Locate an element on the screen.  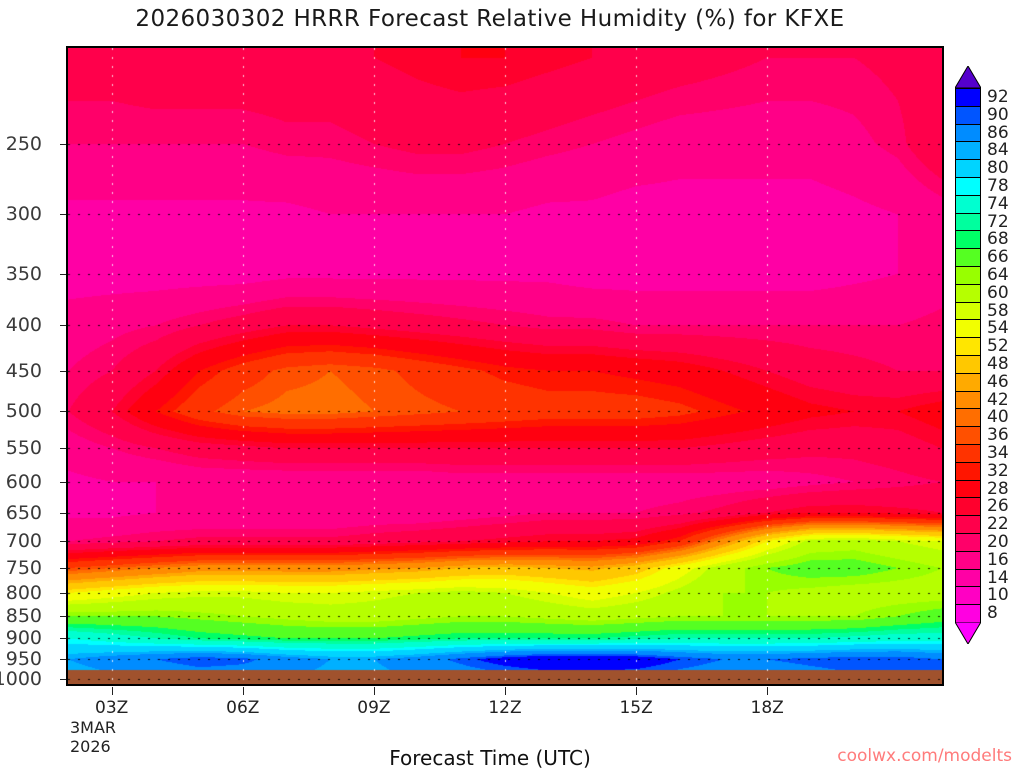
colorbar-label: 80 is located at coordinates (998, 168).